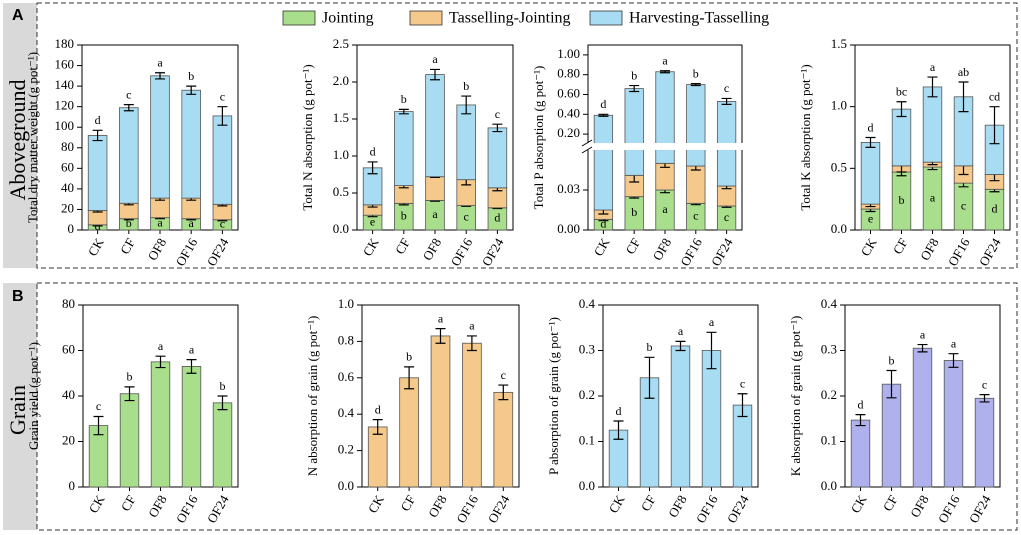 The height and width of the screenshot is (535, 1021). What do you see at coordinates (662, 146) in the screenshot?
I see `axis-break` at bounding box center [662, 146].